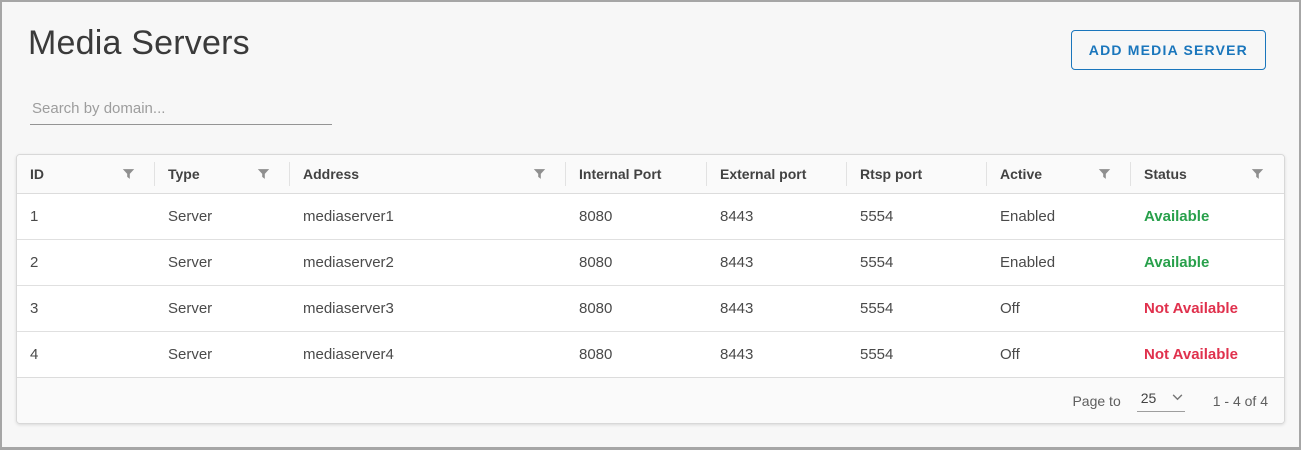 This screenshot has height=450, width=1301. Describe the element at coordinates (86, 353) in the screenshot. I see `id-cell: 4` at that location.